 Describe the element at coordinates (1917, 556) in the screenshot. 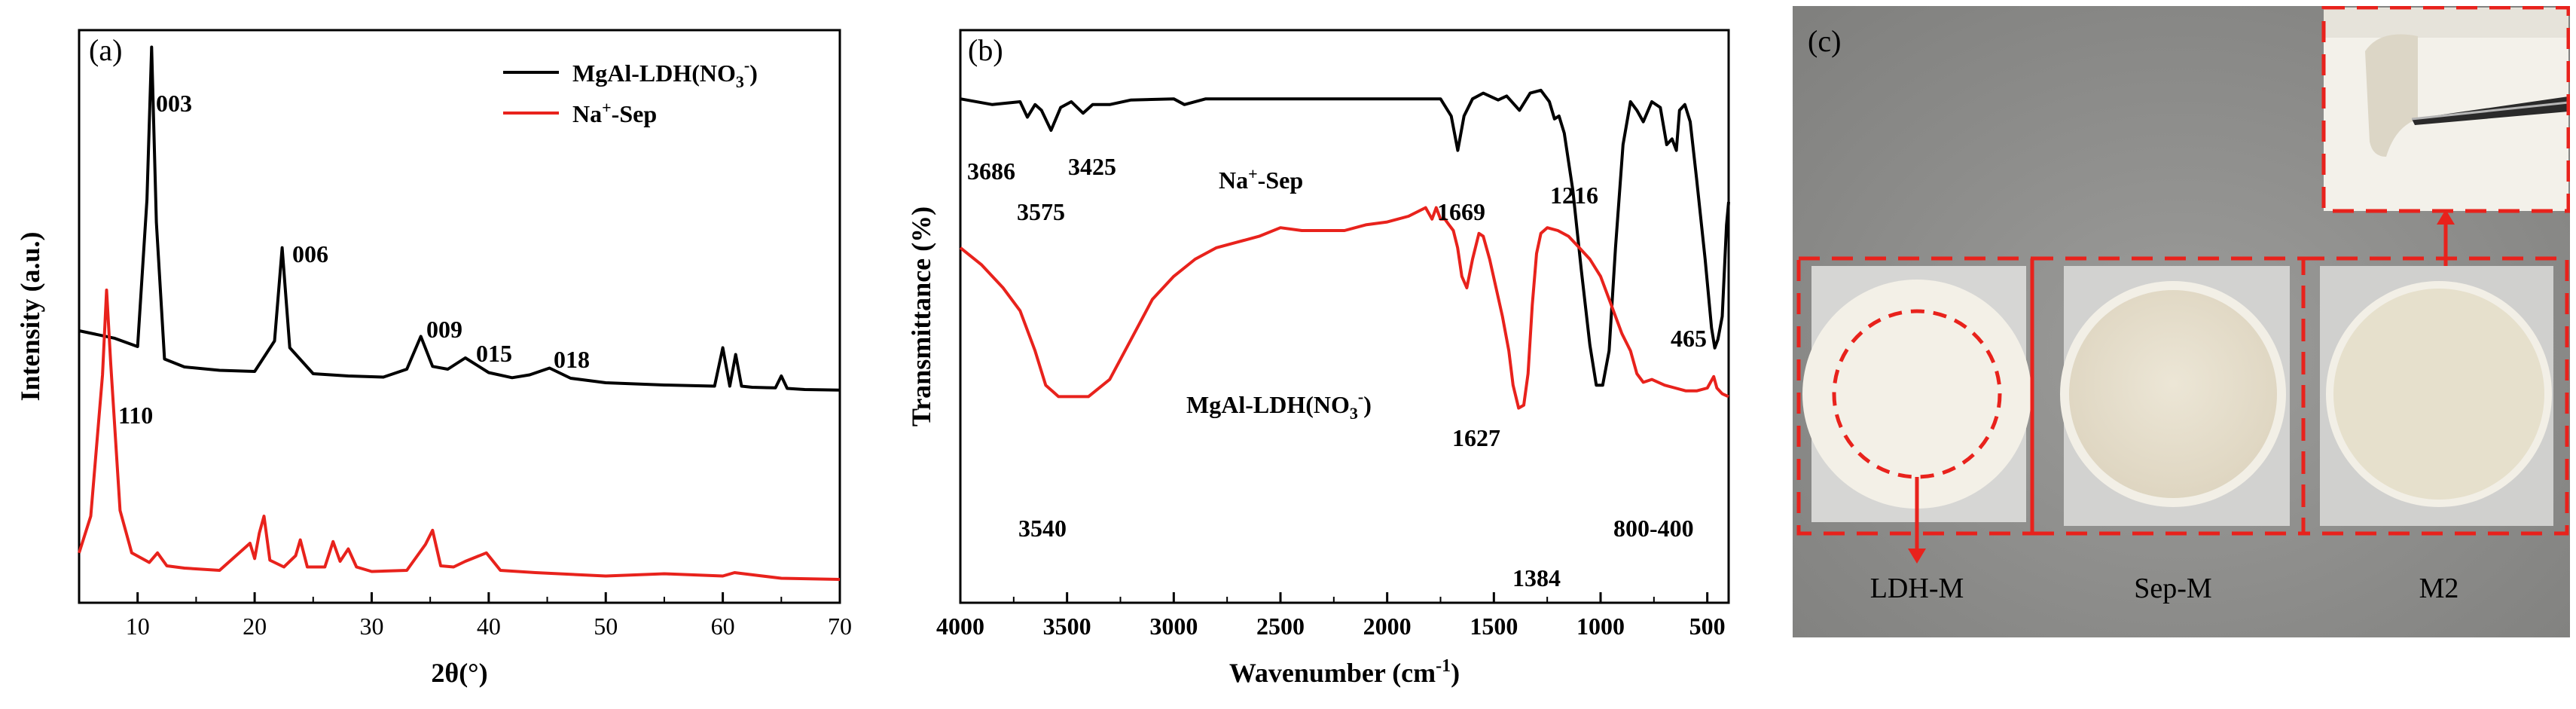

I see `arrow-head-down` at that location.